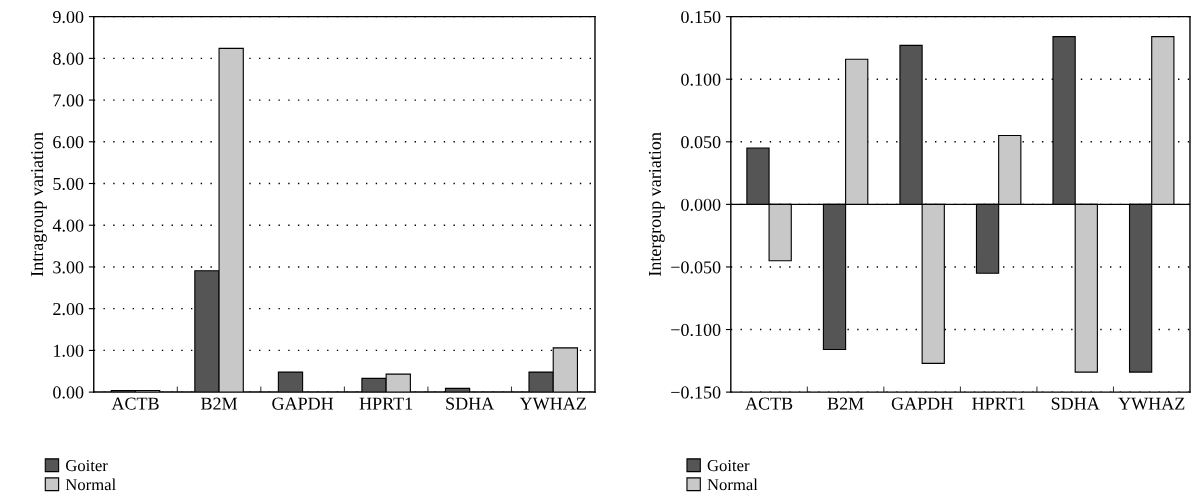 This screenshot has height=504, width=1202. I want to click on y-tick-label: 5.00, so click(68, 184).